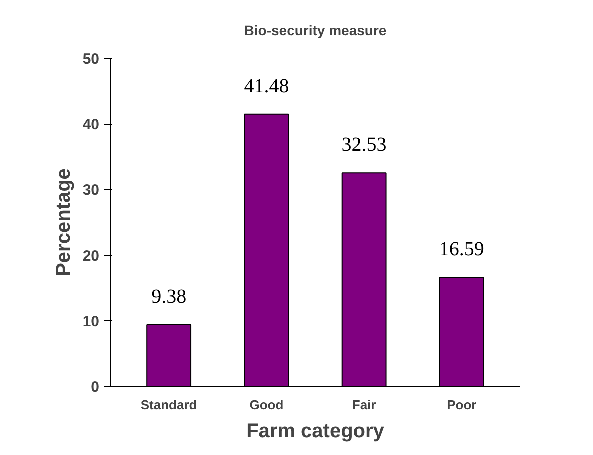 Image resolution: width=593 pixels, height=455 pixels. What do you see at coordinates (316, 431) in the screenshot?
I see `x-axis-title: Farm category` at bounding box center [316, 431].